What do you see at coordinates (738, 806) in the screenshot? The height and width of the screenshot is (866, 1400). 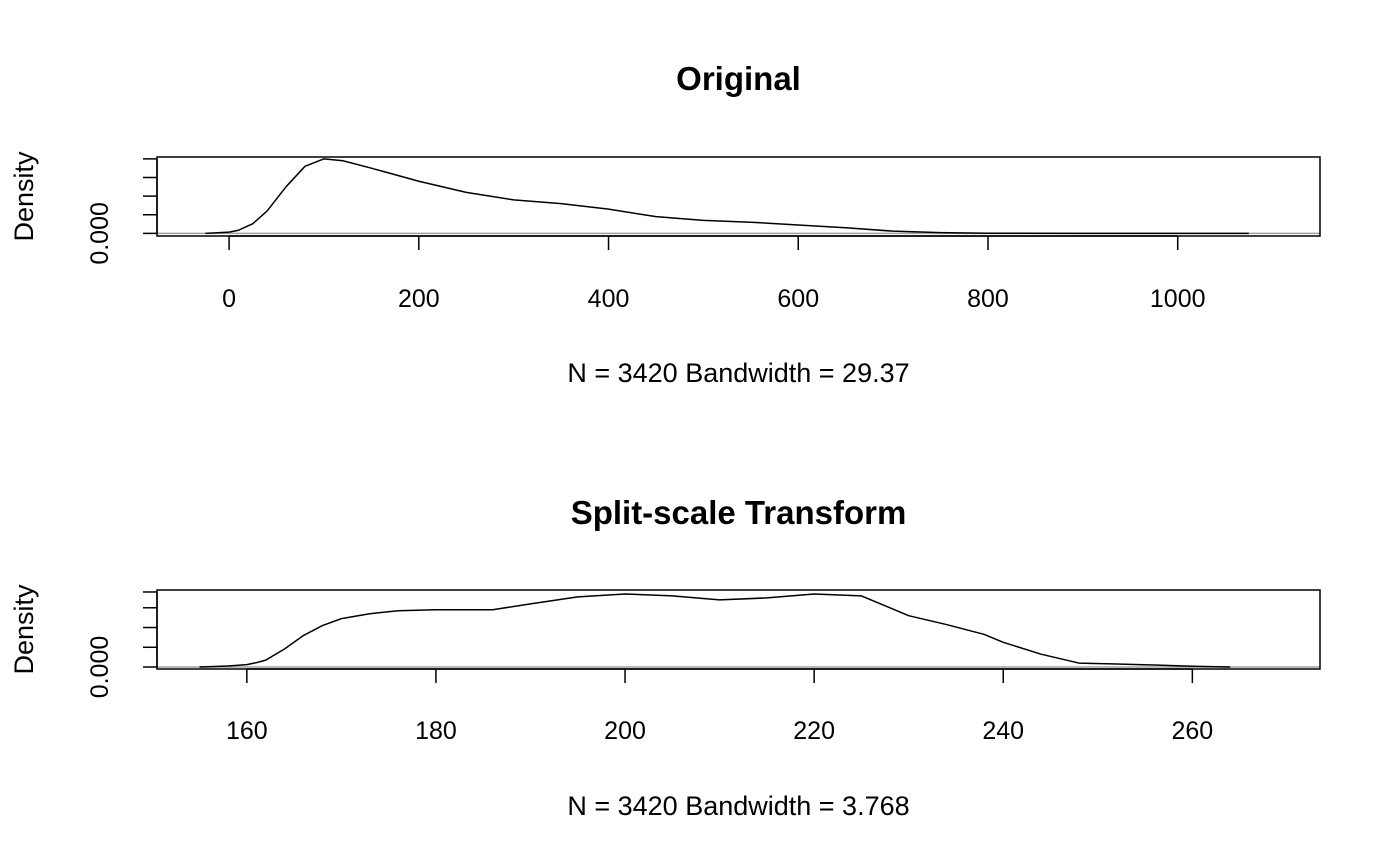 I see `x-axis-label: N = 3420 Bandwidth = 3.768` at bounding box center [738, 806].